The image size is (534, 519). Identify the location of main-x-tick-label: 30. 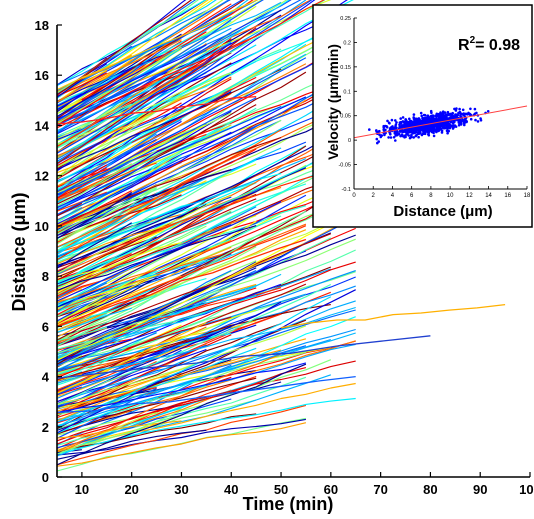
(181, 489).